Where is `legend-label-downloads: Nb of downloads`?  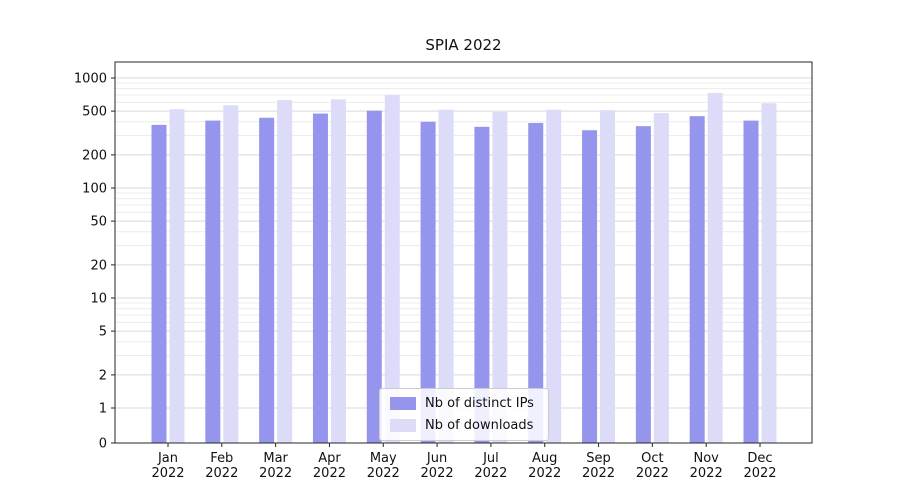
legend-label-downloads: Nb of downloads is located at coordinates (479, 425).